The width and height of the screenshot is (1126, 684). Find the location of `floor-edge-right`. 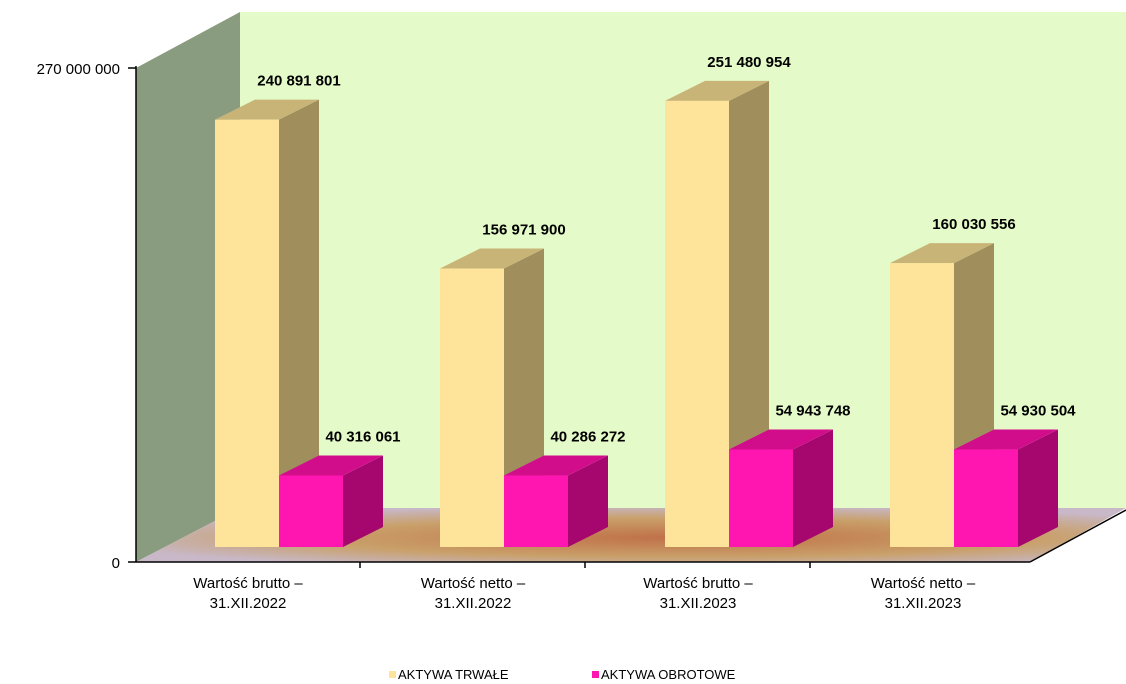

floor-edge-right is located at coordinates (1077, 536).